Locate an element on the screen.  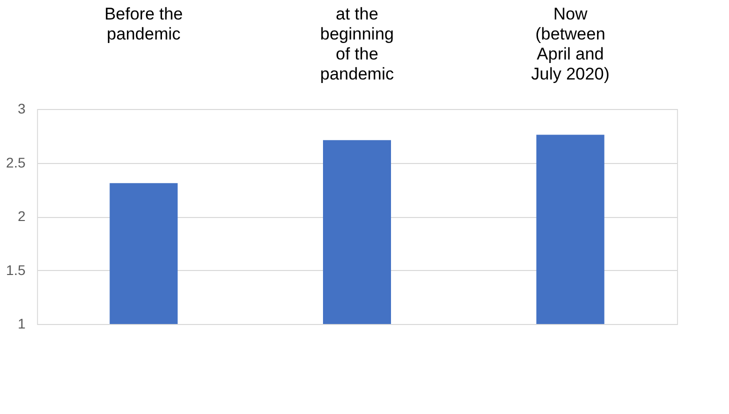
y-tick-label: 3 is located at coordinates (22, 108).